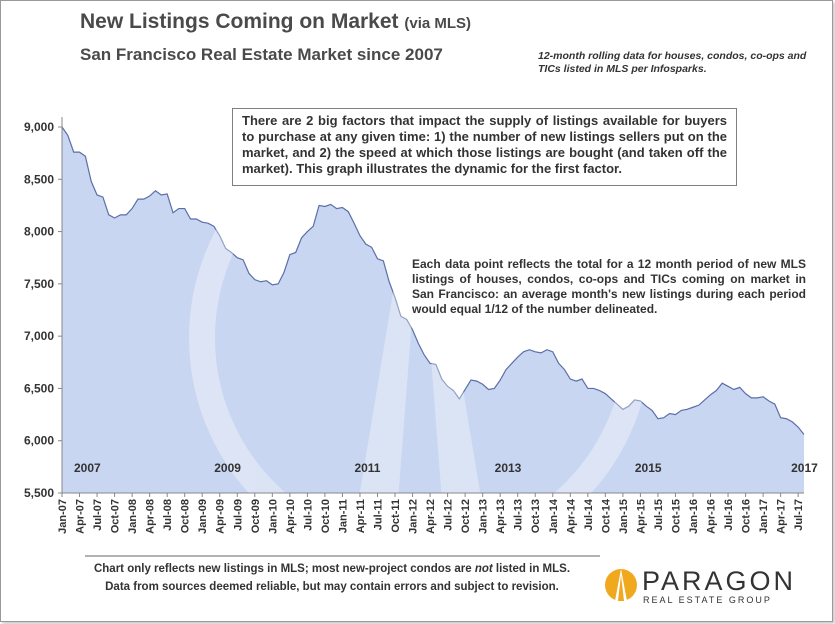  What do you see at coordinates (133, 516) in the screenshot?
I see `x-tick-label: Jan-08` at bounding box center [133, 516].